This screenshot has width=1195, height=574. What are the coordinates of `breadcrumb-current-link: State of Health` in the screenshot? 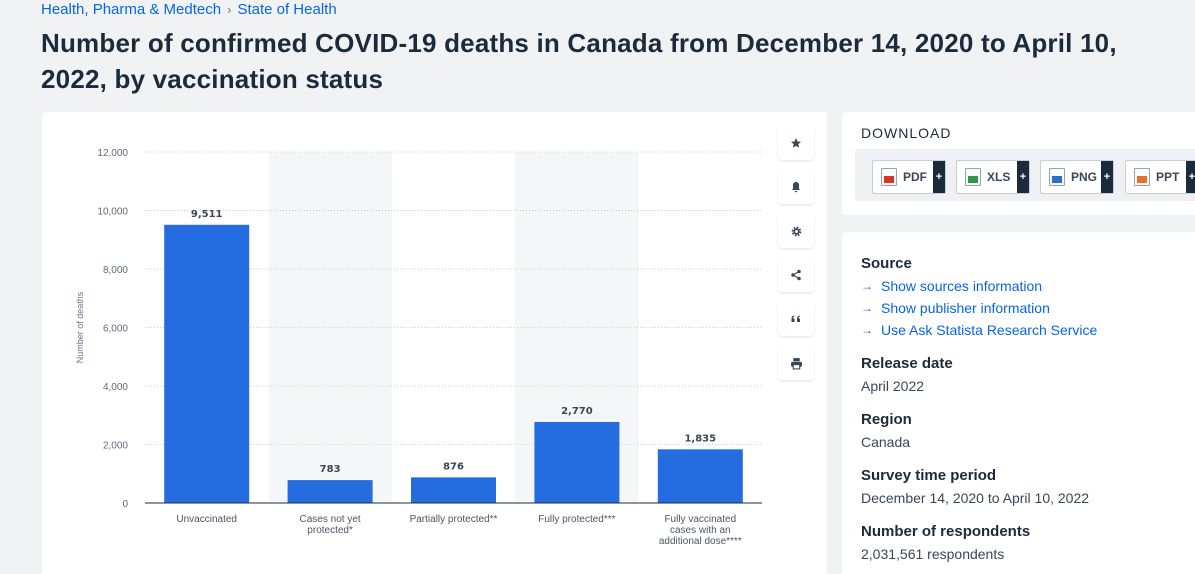 It's located at (287, 9).